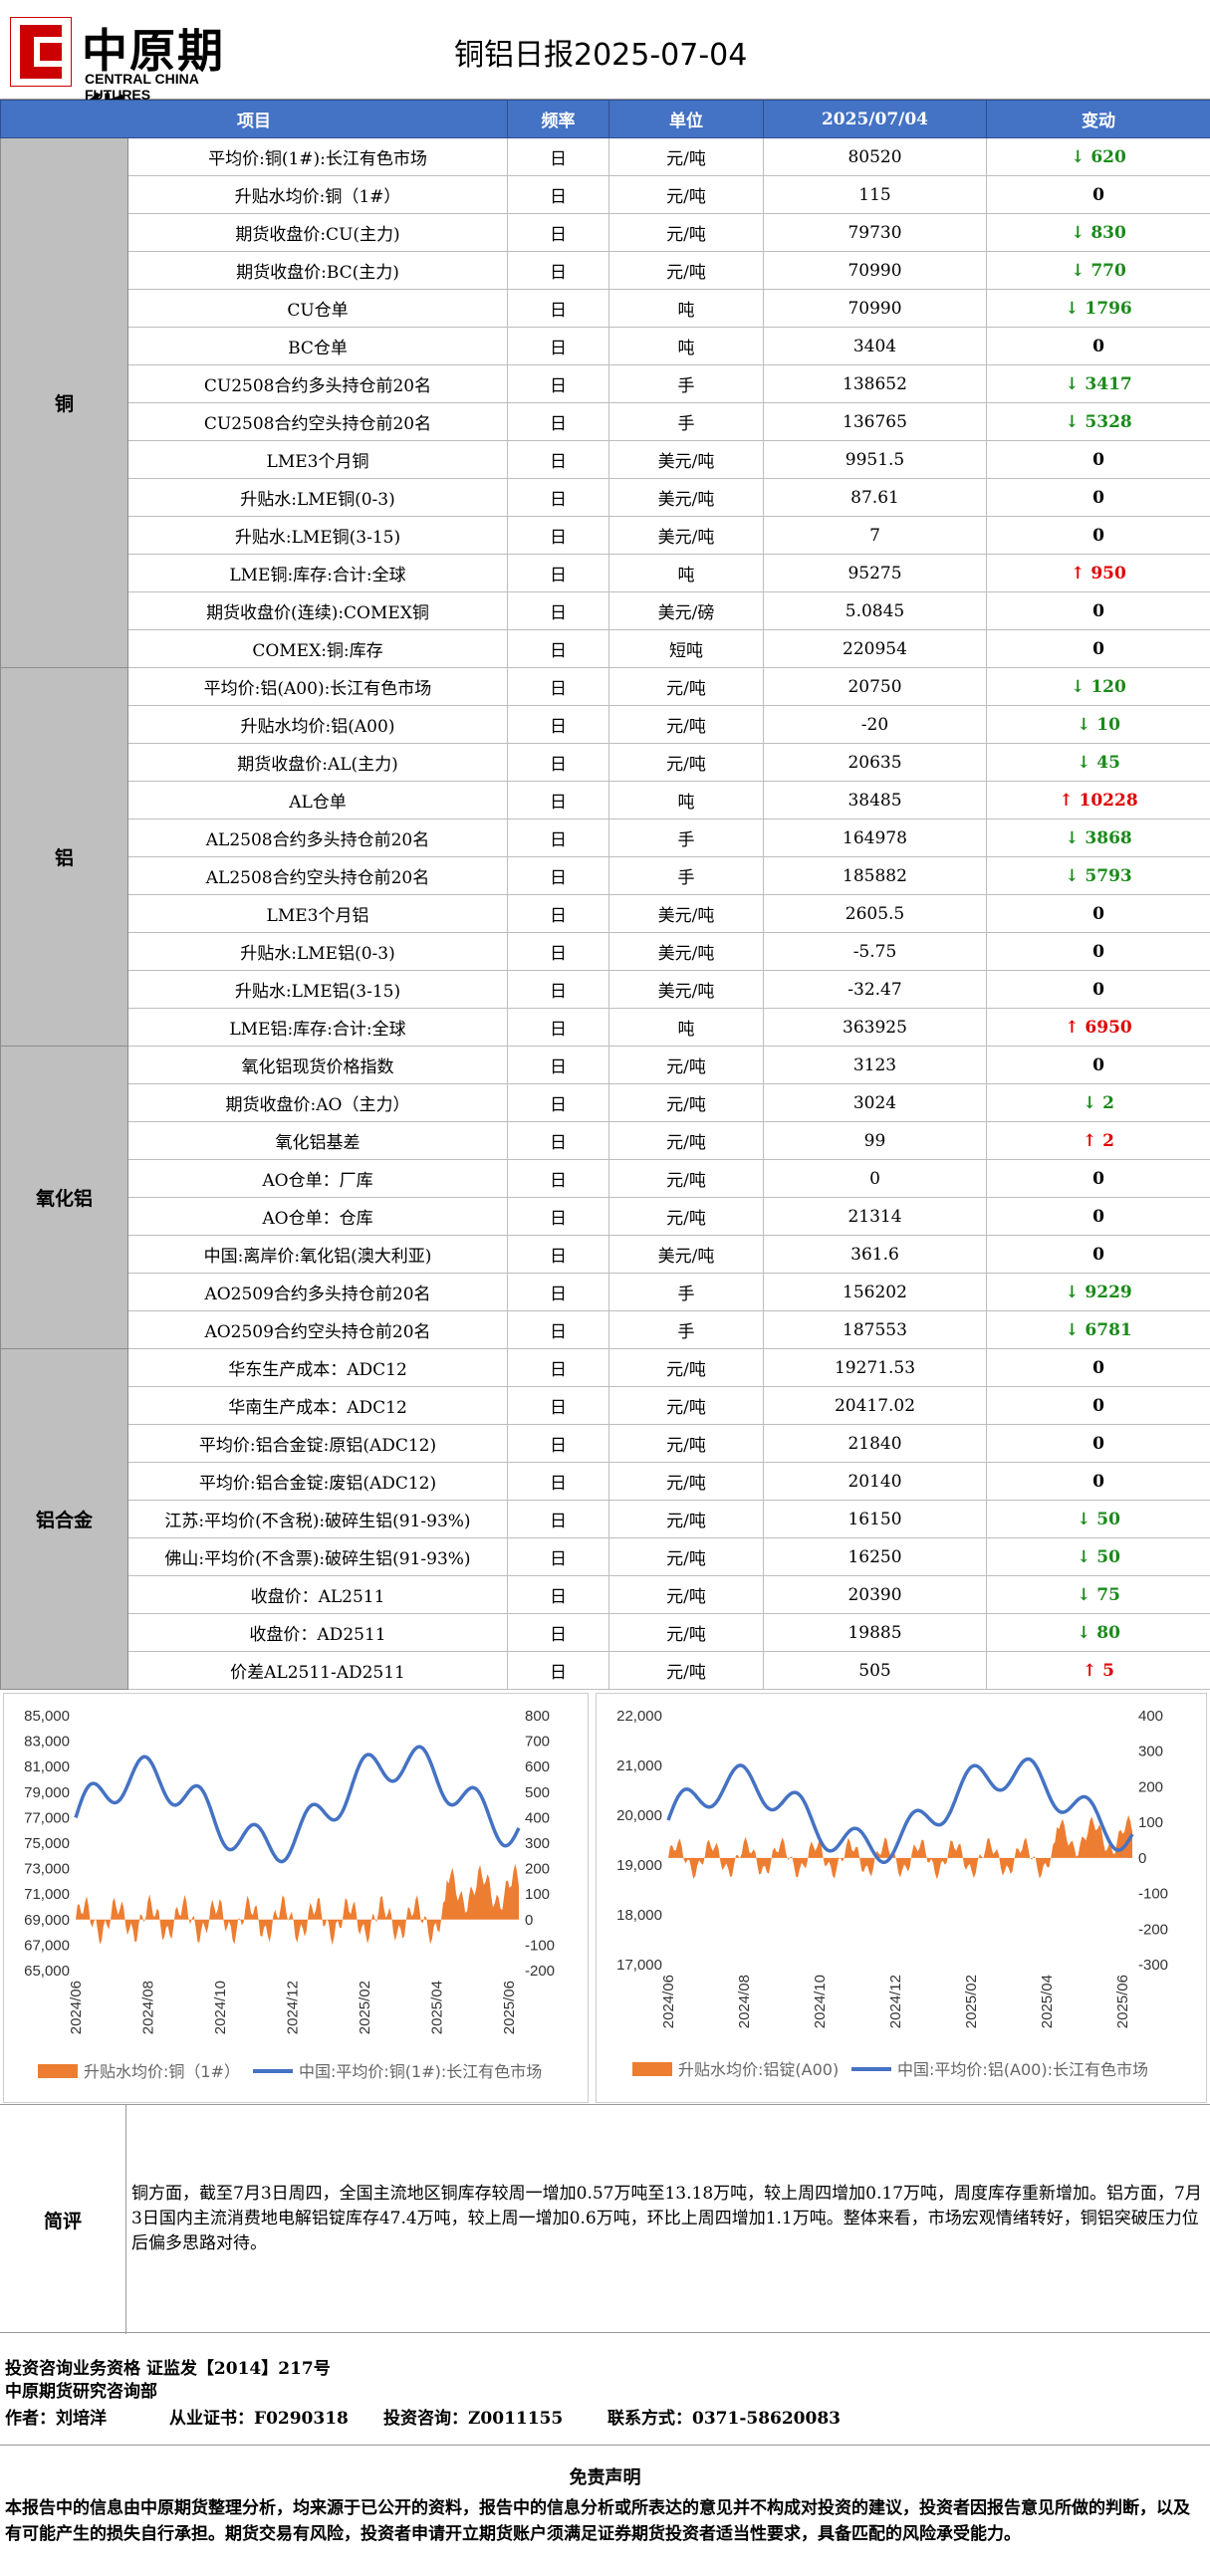 Image resolution: width=1210 pixels, height=2576 pixels. Describe the element at coordinates (1108, 1632) in the screenshot. I see `change-value: 80` at that location.